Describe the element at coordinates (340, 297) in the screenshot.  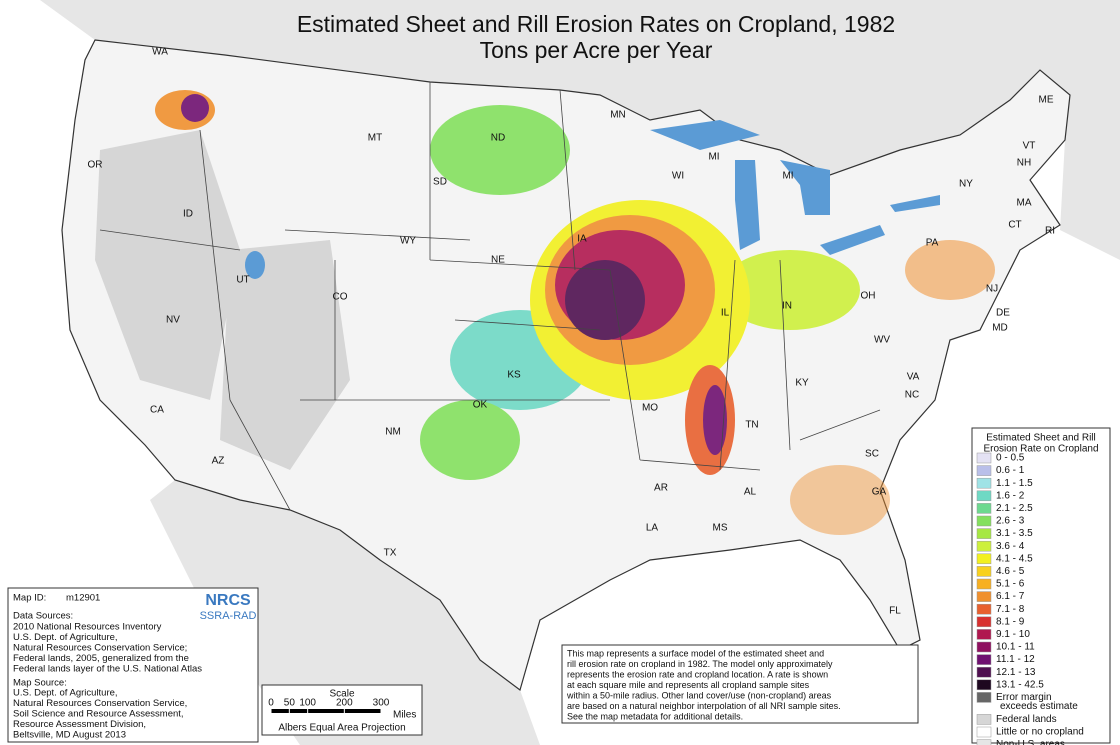
I see `state-label: CO` at that location.